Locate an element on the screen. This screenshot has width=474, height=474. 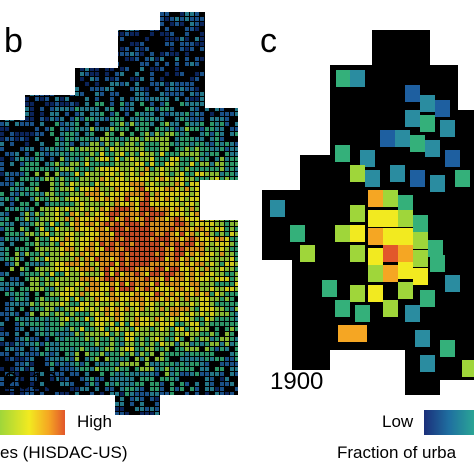
legend-right-low-label: Low is located at coordinates (398, 421).